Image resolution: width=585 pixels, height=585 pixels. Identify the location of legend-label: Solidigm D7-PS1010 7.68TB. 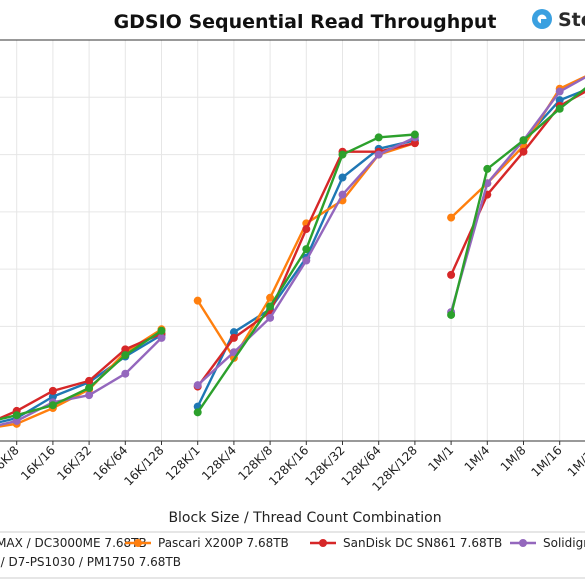
(564, 543).